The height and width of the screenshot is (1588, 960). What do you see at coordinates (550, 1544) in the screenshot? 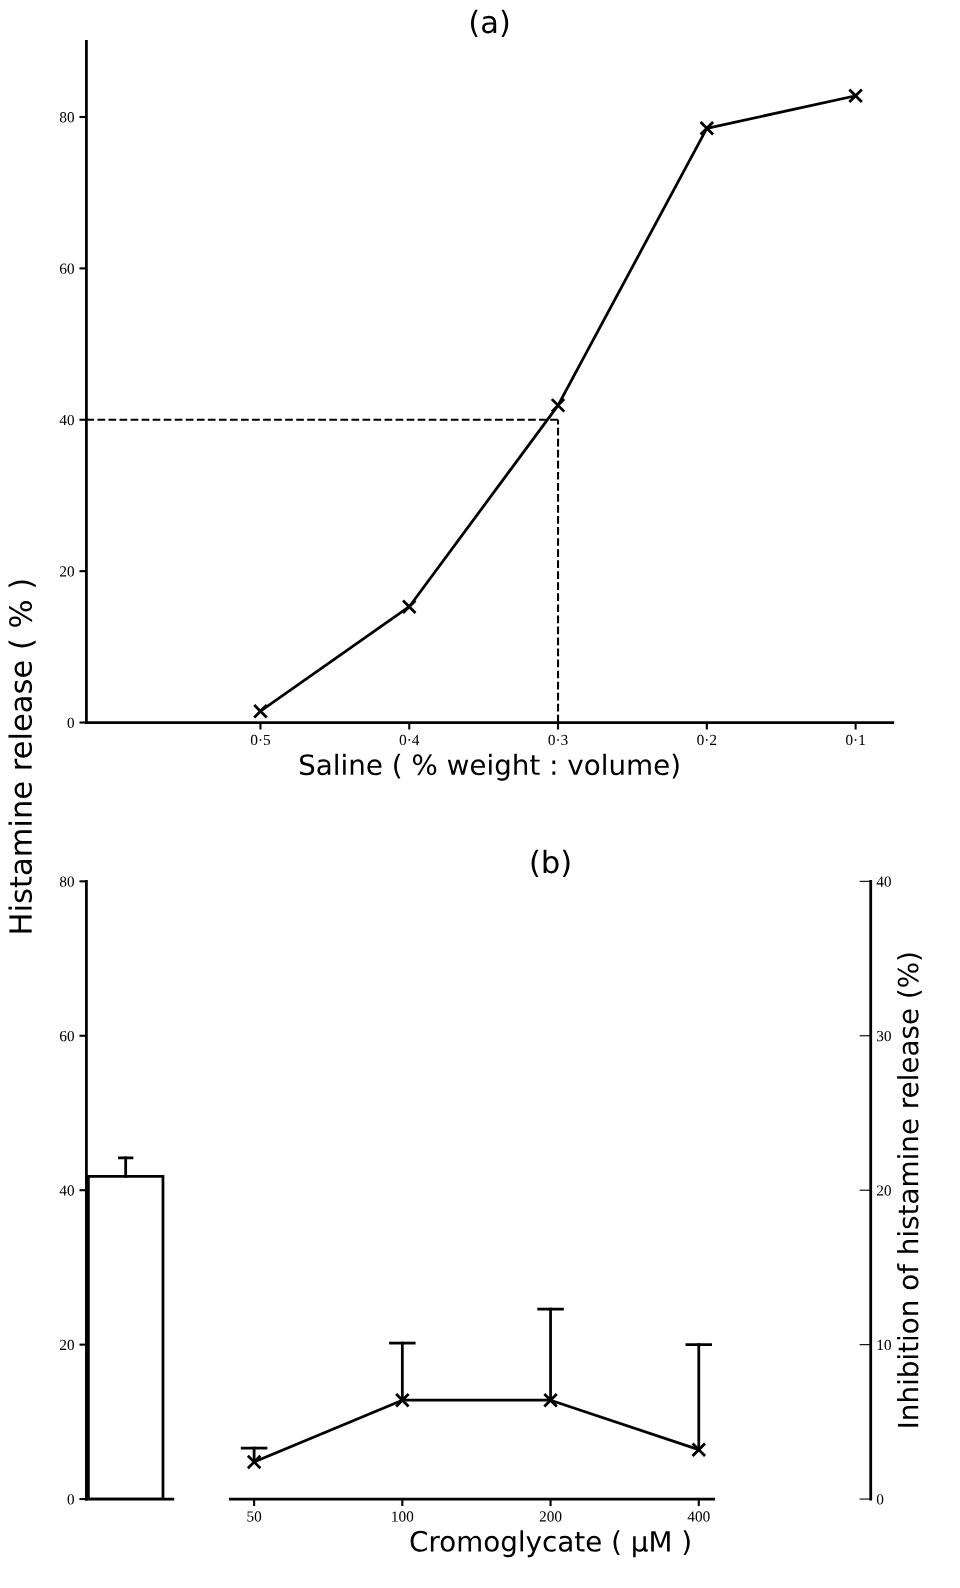
I see `x-axis-title: Cromoglycate ( µM )` at bounding box center [550, 1544].